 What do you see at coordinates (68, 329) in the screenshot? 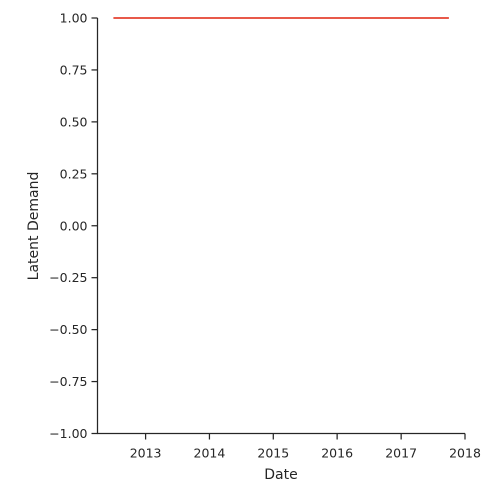
I see `y-tick-label: −0.50` at bounding box center [68, 329].